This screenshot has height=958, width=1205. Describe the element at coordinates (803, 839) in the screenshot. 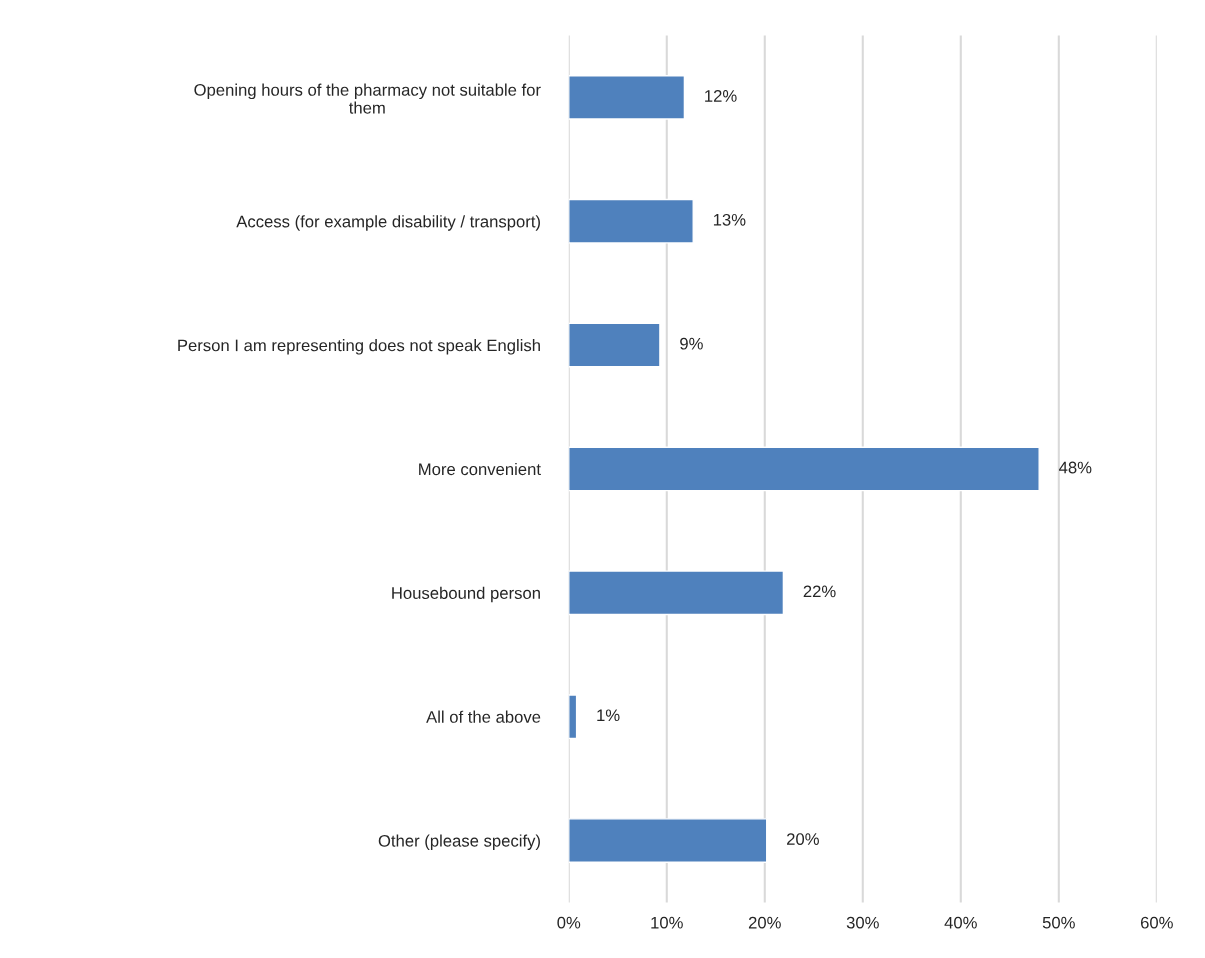

I see `data-label: 20%` at that location.